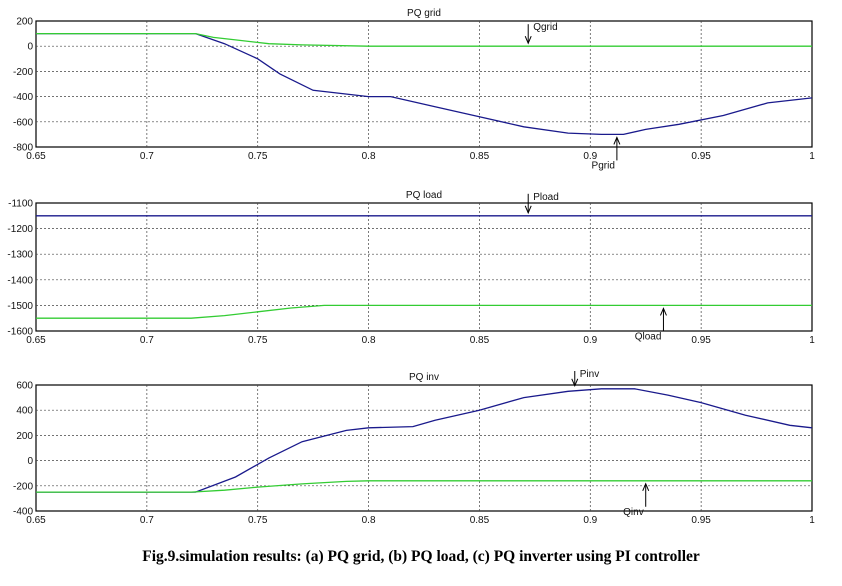  Describe the element at coordinates (606, 153) in the screenshot. I see `annotation-pgrid: Pgrid` at that location.